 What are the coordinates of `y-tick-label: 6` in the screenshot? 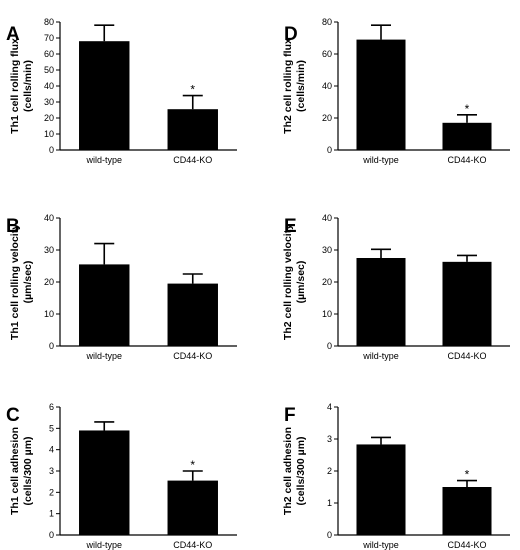 It's located at (51, 407).